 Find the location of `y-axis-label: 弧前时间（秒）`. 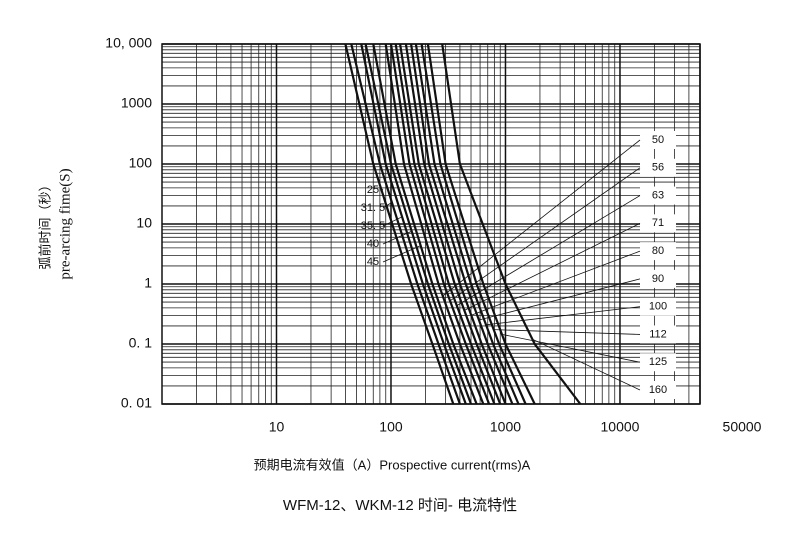

y-axis-label: 弧前时间（秒） is located at coordinates (44, 223).